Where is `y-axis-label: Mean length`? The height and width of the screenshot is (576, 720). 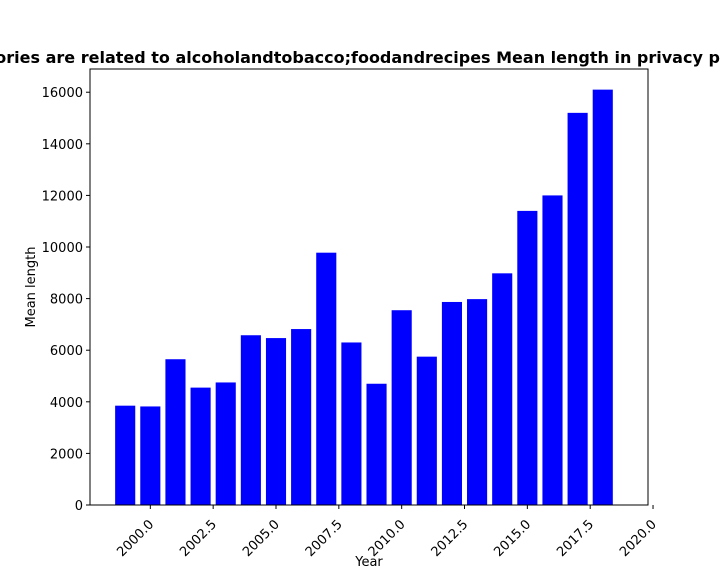
y-axis-label: Mean length is located at coordinates (31, 287).